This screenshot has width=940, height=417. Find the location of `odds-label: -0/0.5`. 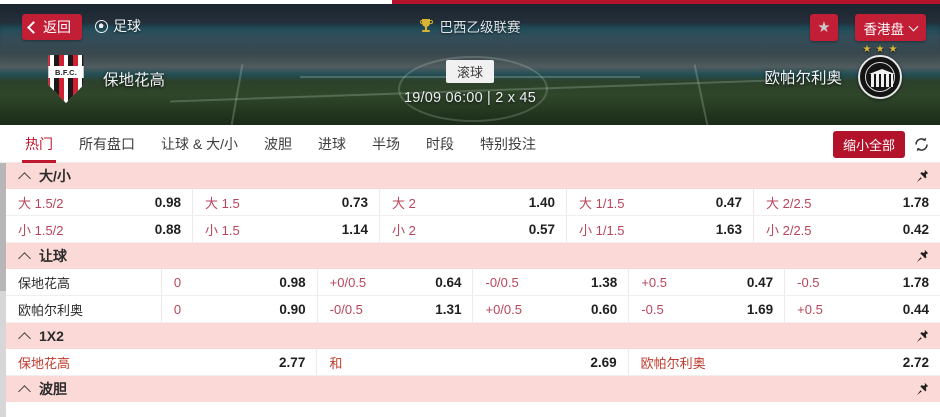

odds-label: -0/0.5 is located at coordinates (346, 309).